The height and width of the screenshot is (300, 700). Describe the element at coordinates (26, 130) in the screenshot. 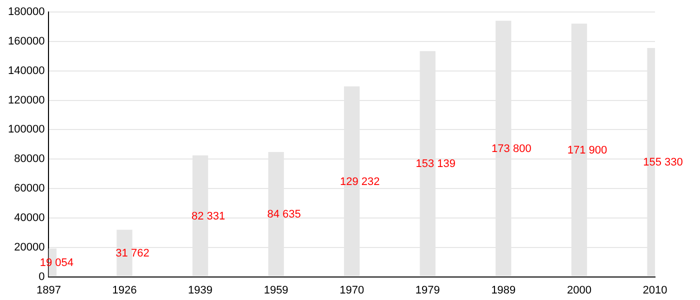

I see `y-tick-label: 100000` at that location.